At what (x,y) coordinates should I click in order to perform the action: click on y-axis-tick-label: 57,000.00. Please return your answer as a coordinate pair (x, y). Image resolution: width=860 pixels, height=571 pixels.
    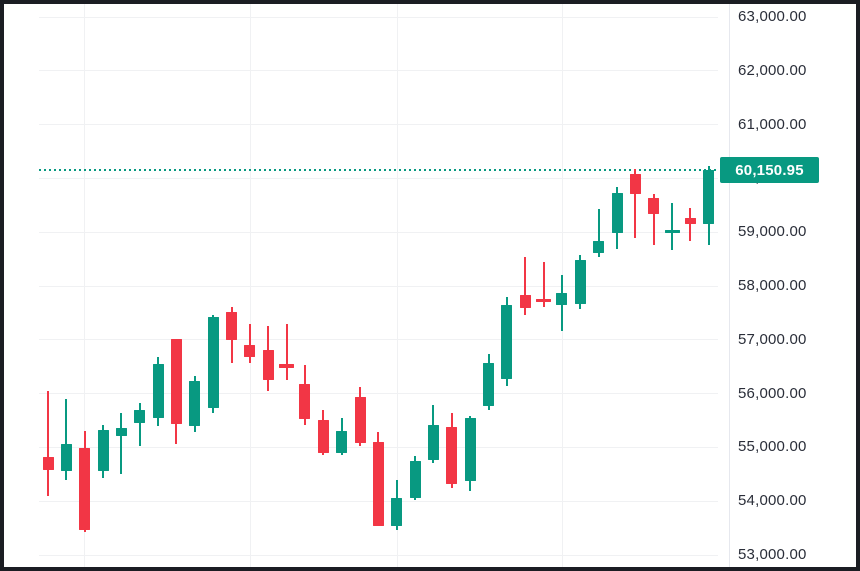
    Looking at the image, I should click on (772, 339).